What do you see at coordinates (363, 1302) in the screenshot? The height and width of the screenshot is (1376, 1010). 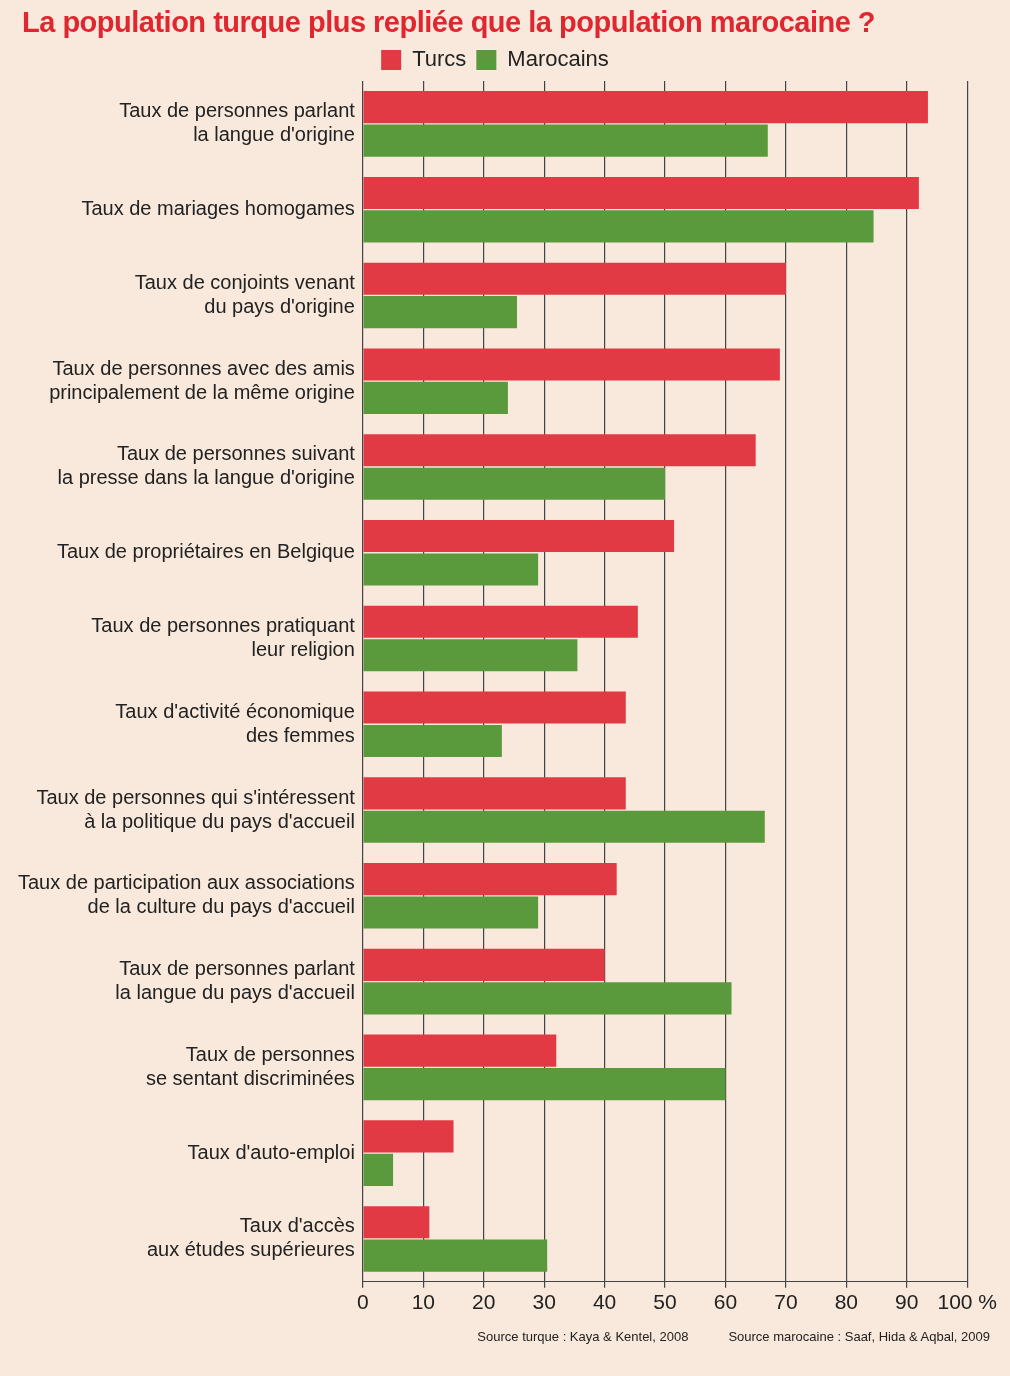 I see `x-tick-label: 0` at bounding box center [363, 1302].